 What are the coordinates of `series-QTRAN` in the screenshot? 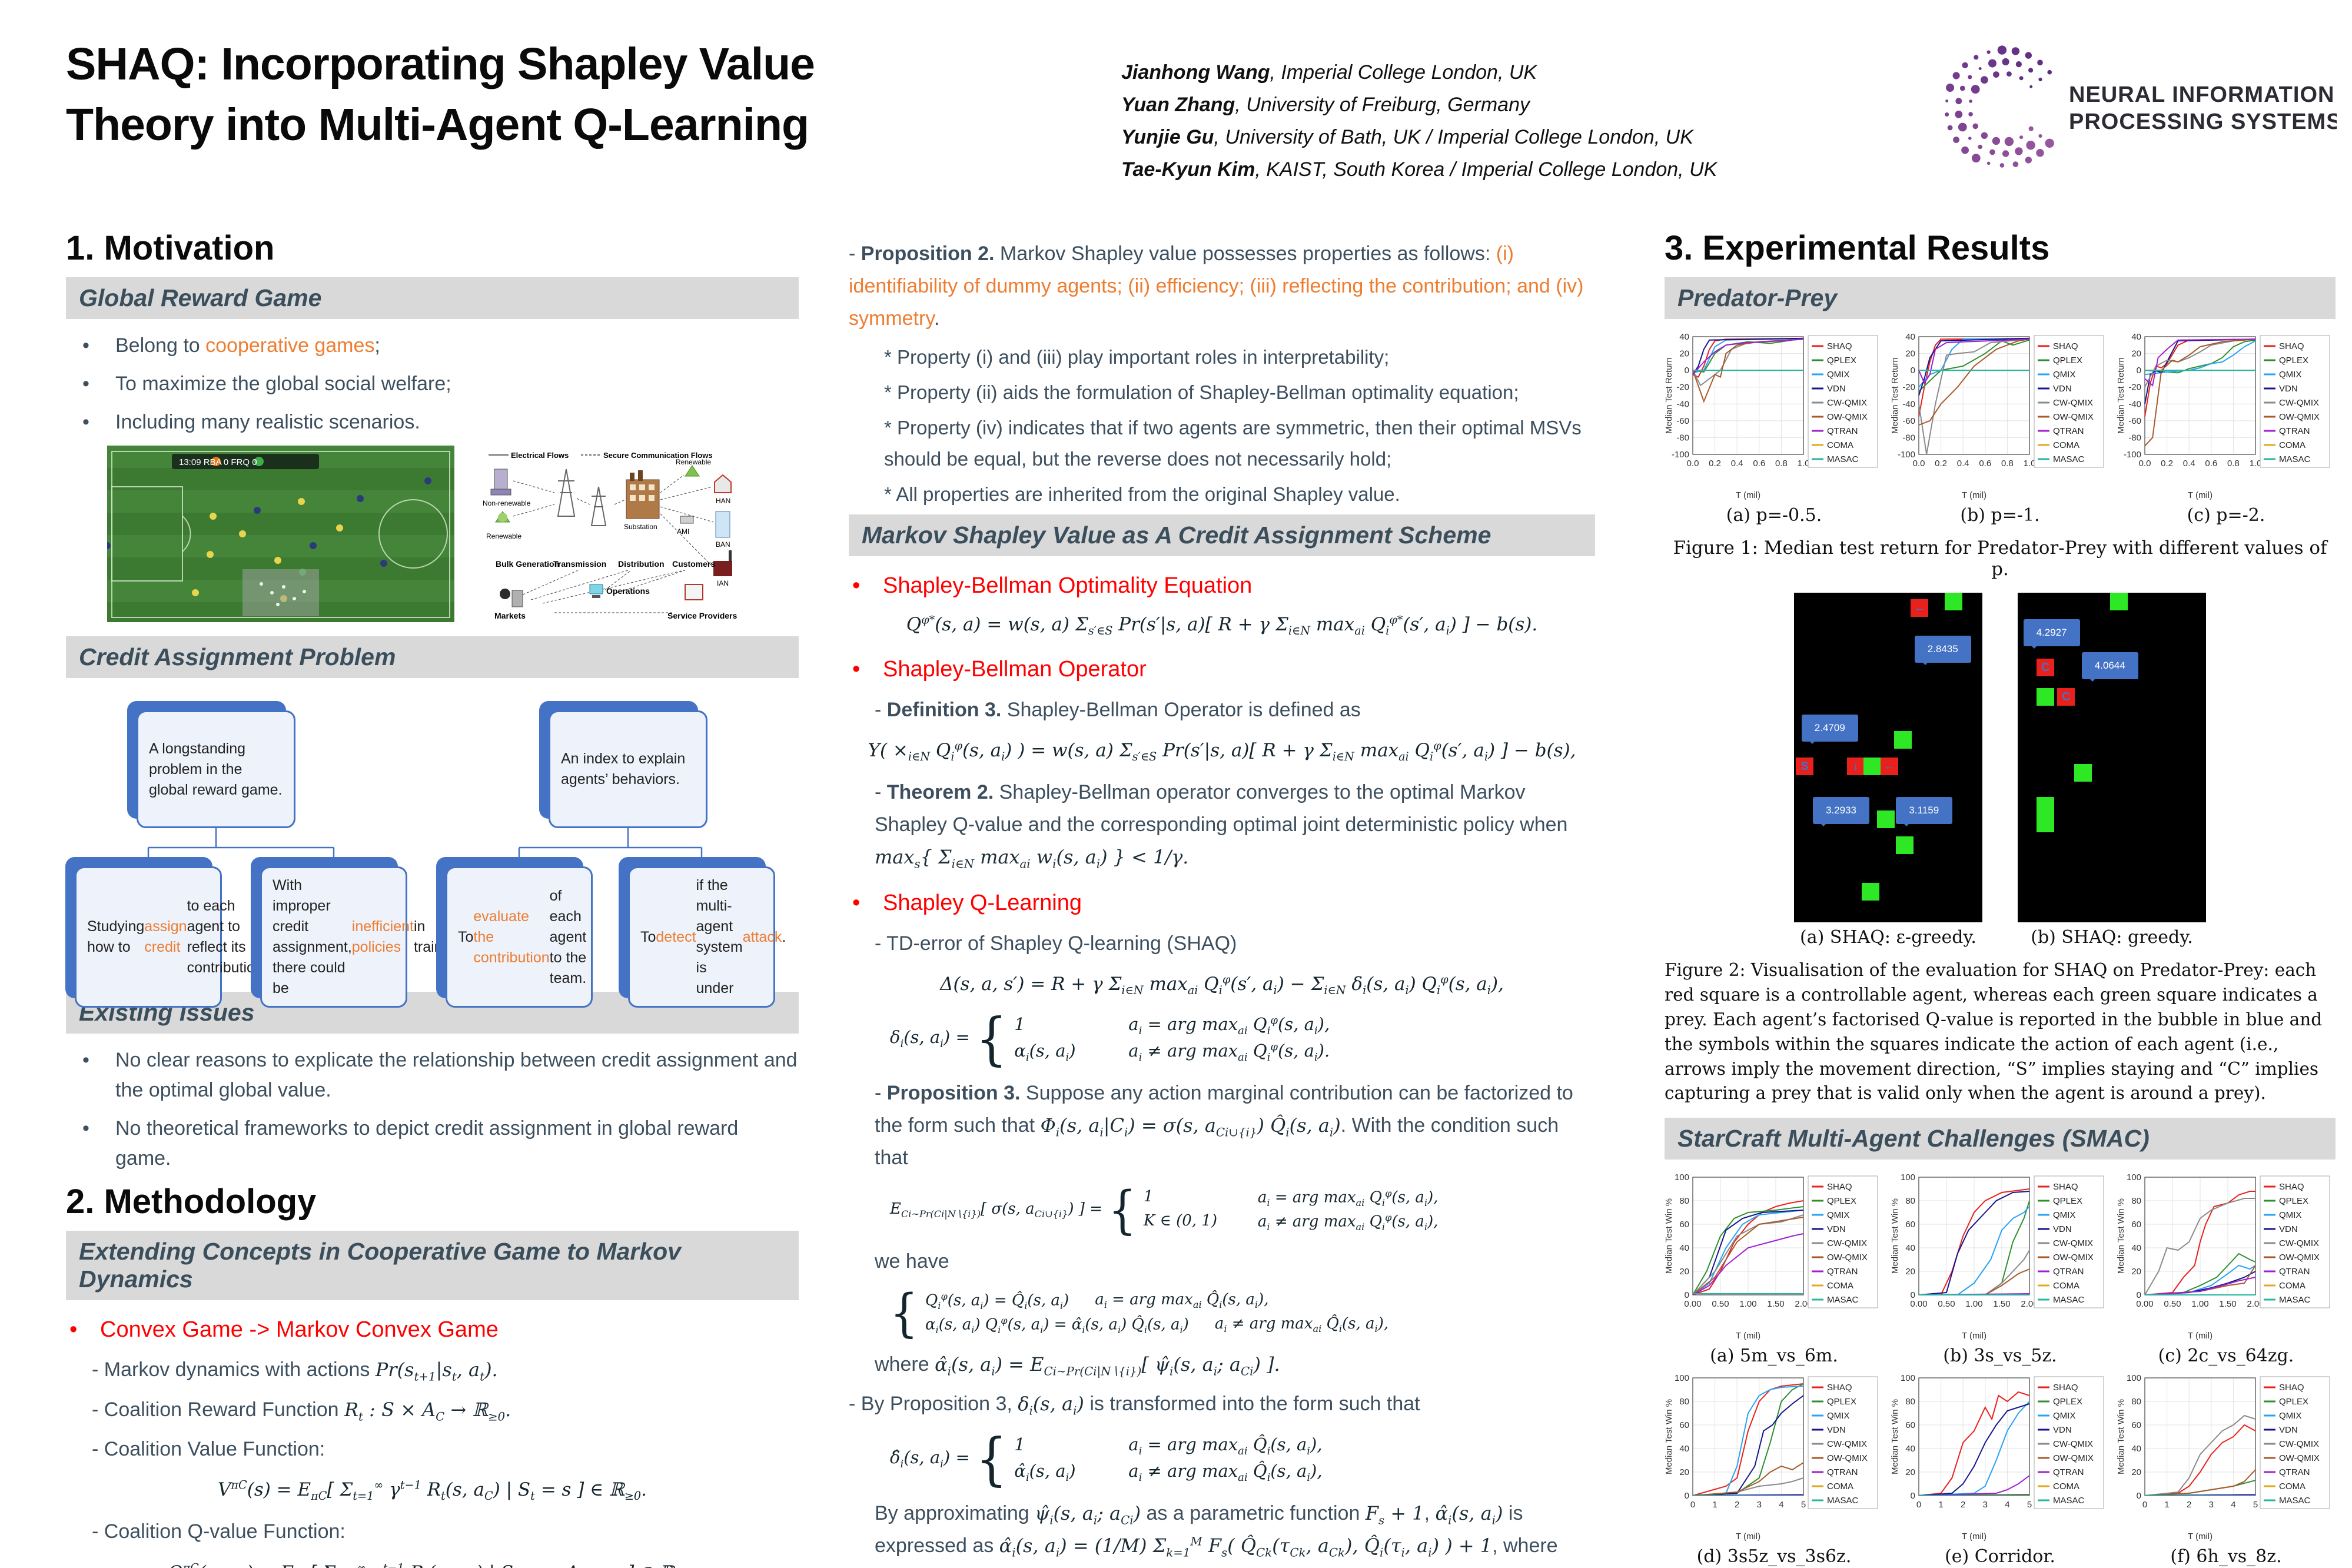 It's located at (1748, 1264).